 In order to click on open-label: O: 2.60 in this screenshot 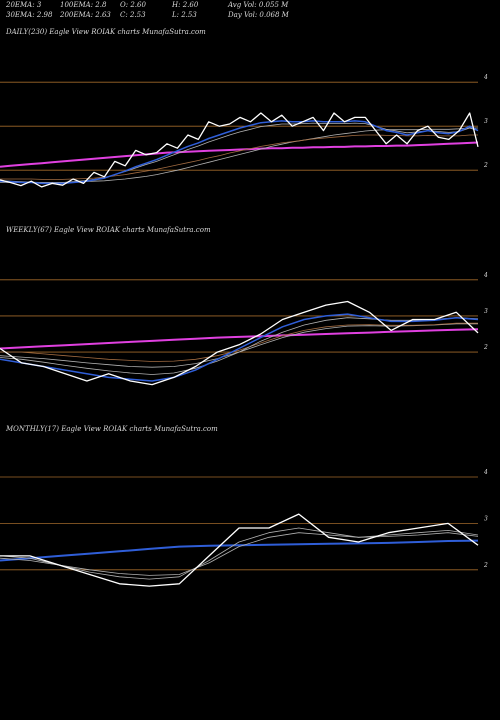, I will do `click(133, 5)`.